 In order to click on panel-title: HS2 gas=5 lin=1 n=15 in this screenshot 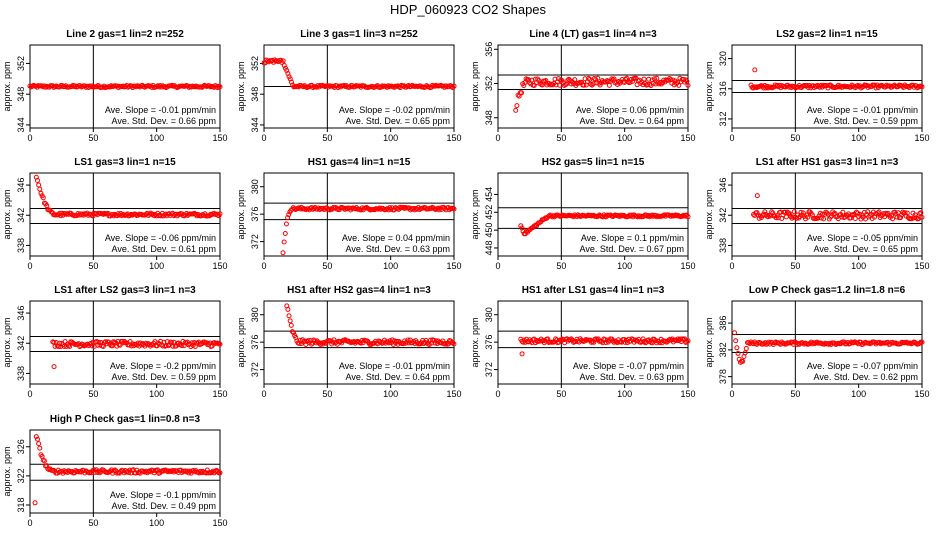, I will do `click(593, 162)`.